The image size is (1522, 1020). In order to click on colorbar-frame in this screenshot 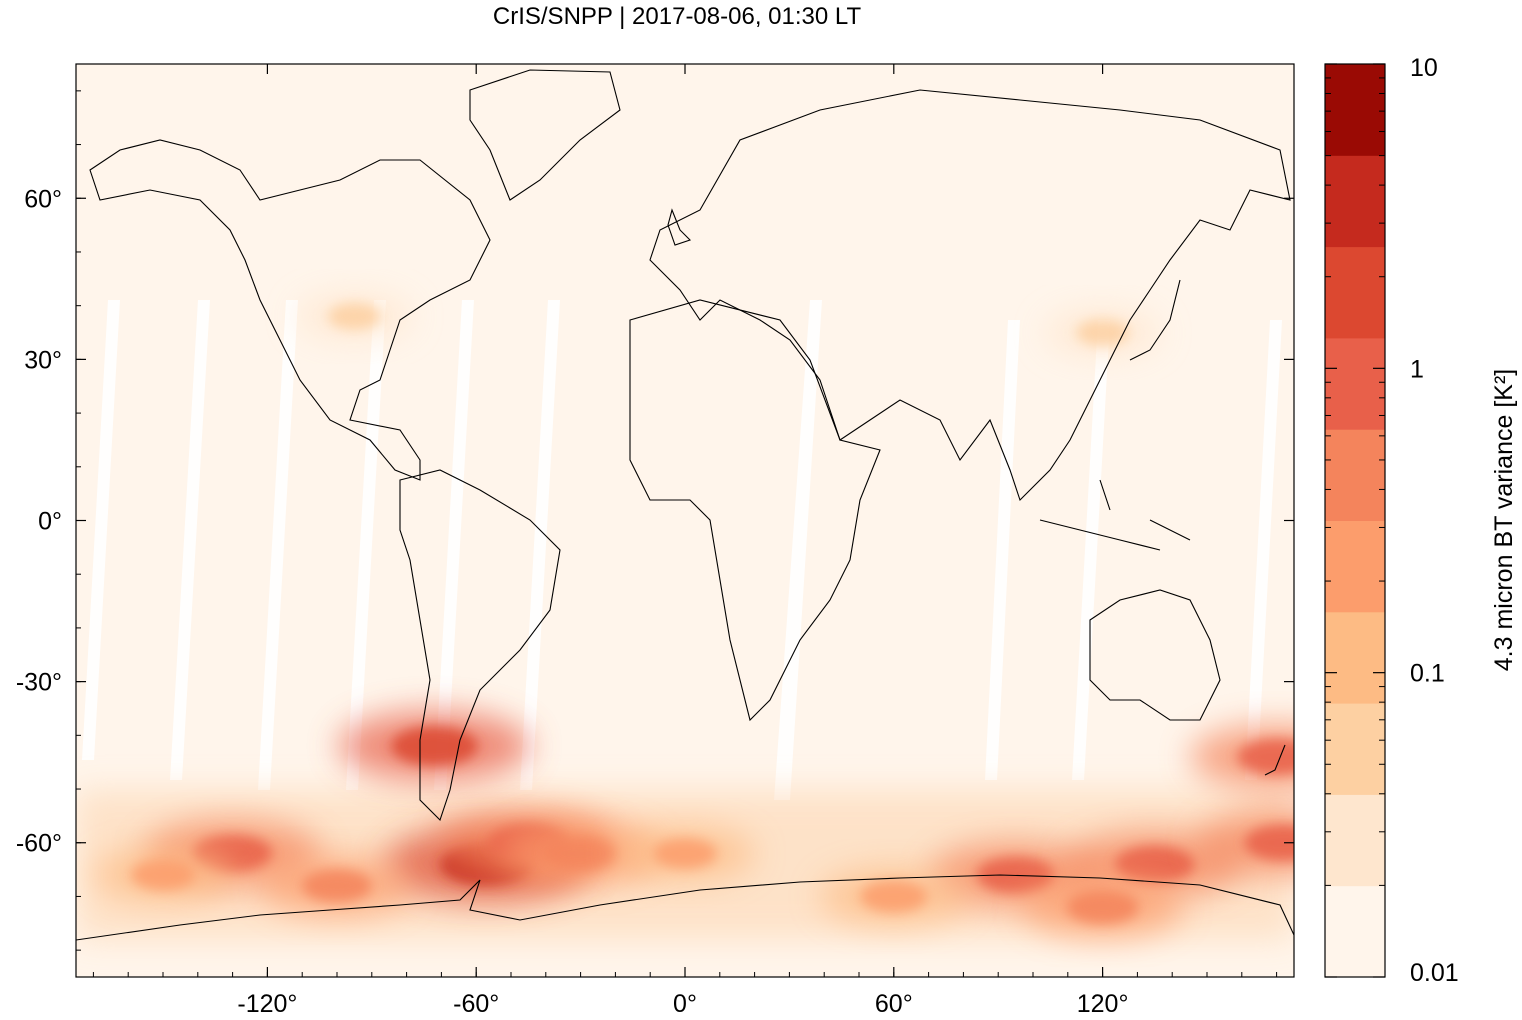, I will do `click(1355, 520)`.